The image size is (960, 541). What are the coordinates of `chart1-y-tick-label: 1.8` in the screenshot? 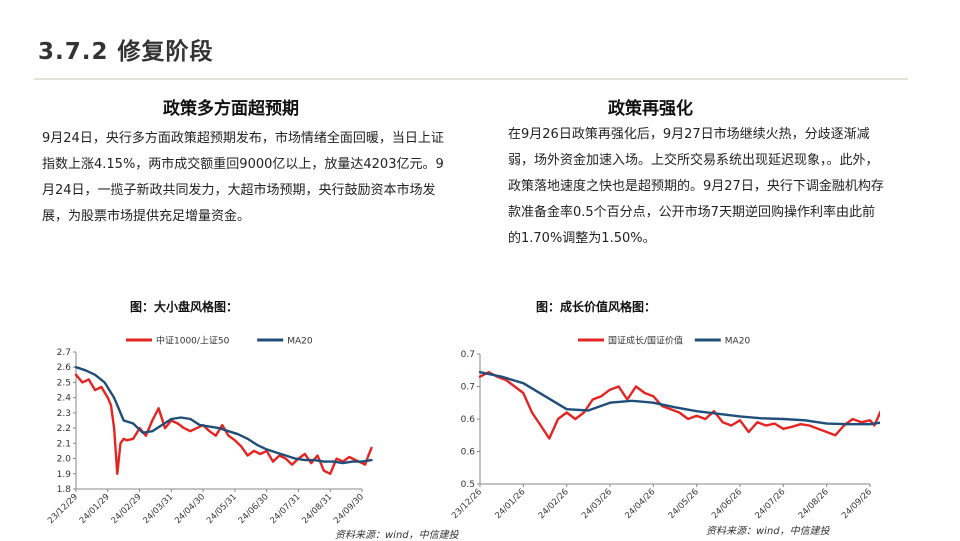 It's located at (64, 490).